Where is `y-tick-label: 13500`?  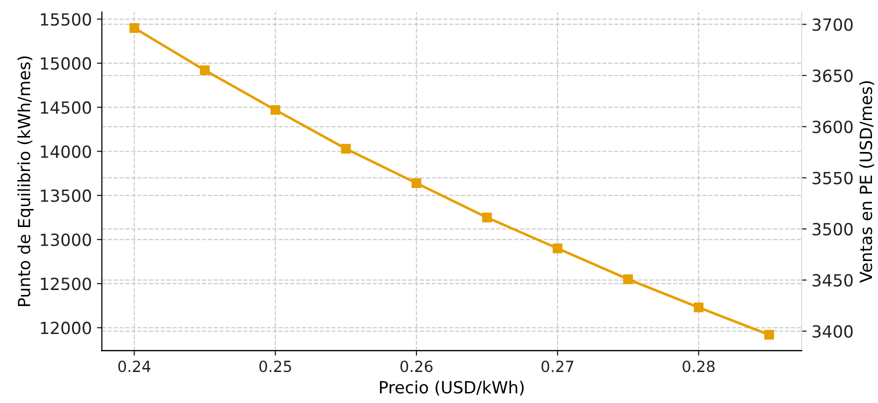
y-tick-label: 13500 is located at coordinates (66, 195).